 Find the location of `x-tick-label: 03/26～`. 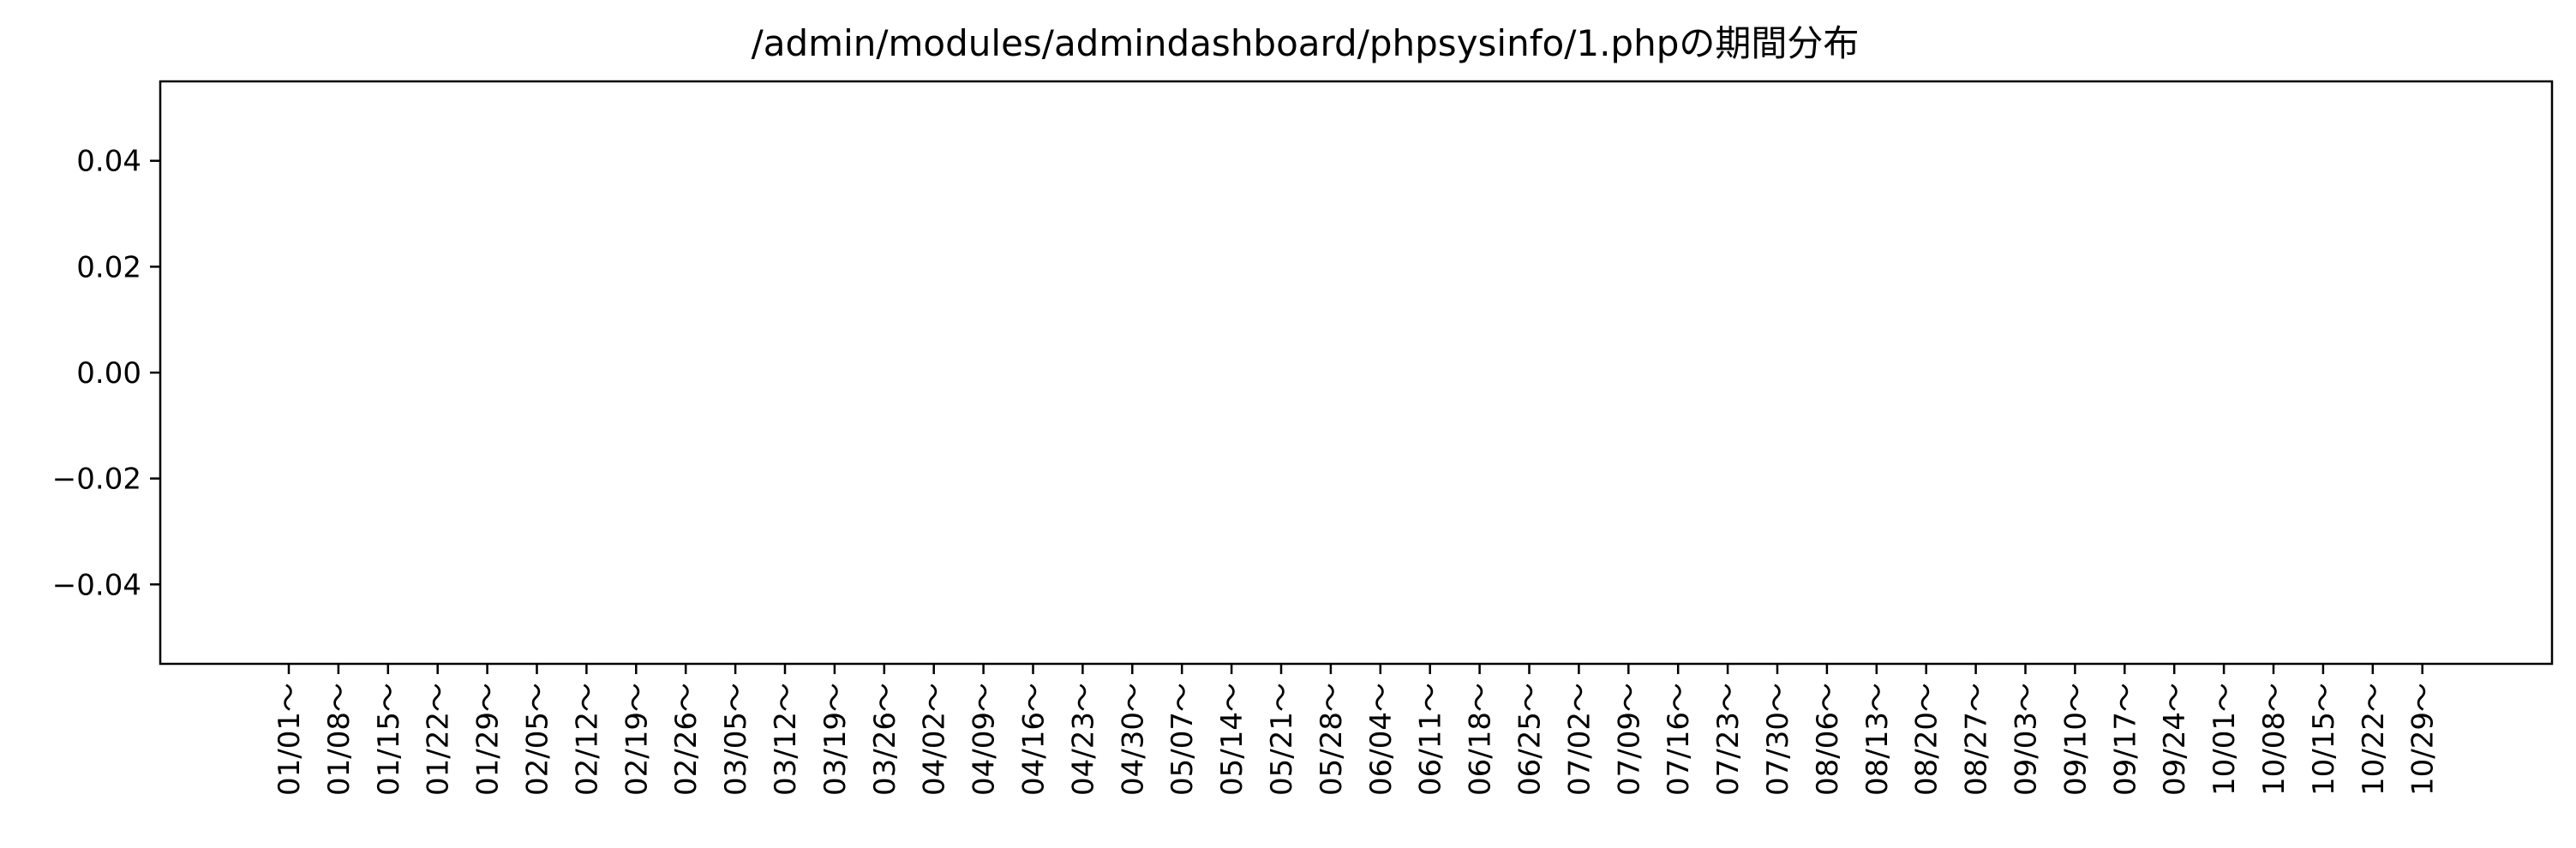

x-tick-label: 03/26～ is located at coordinates (885, 739).